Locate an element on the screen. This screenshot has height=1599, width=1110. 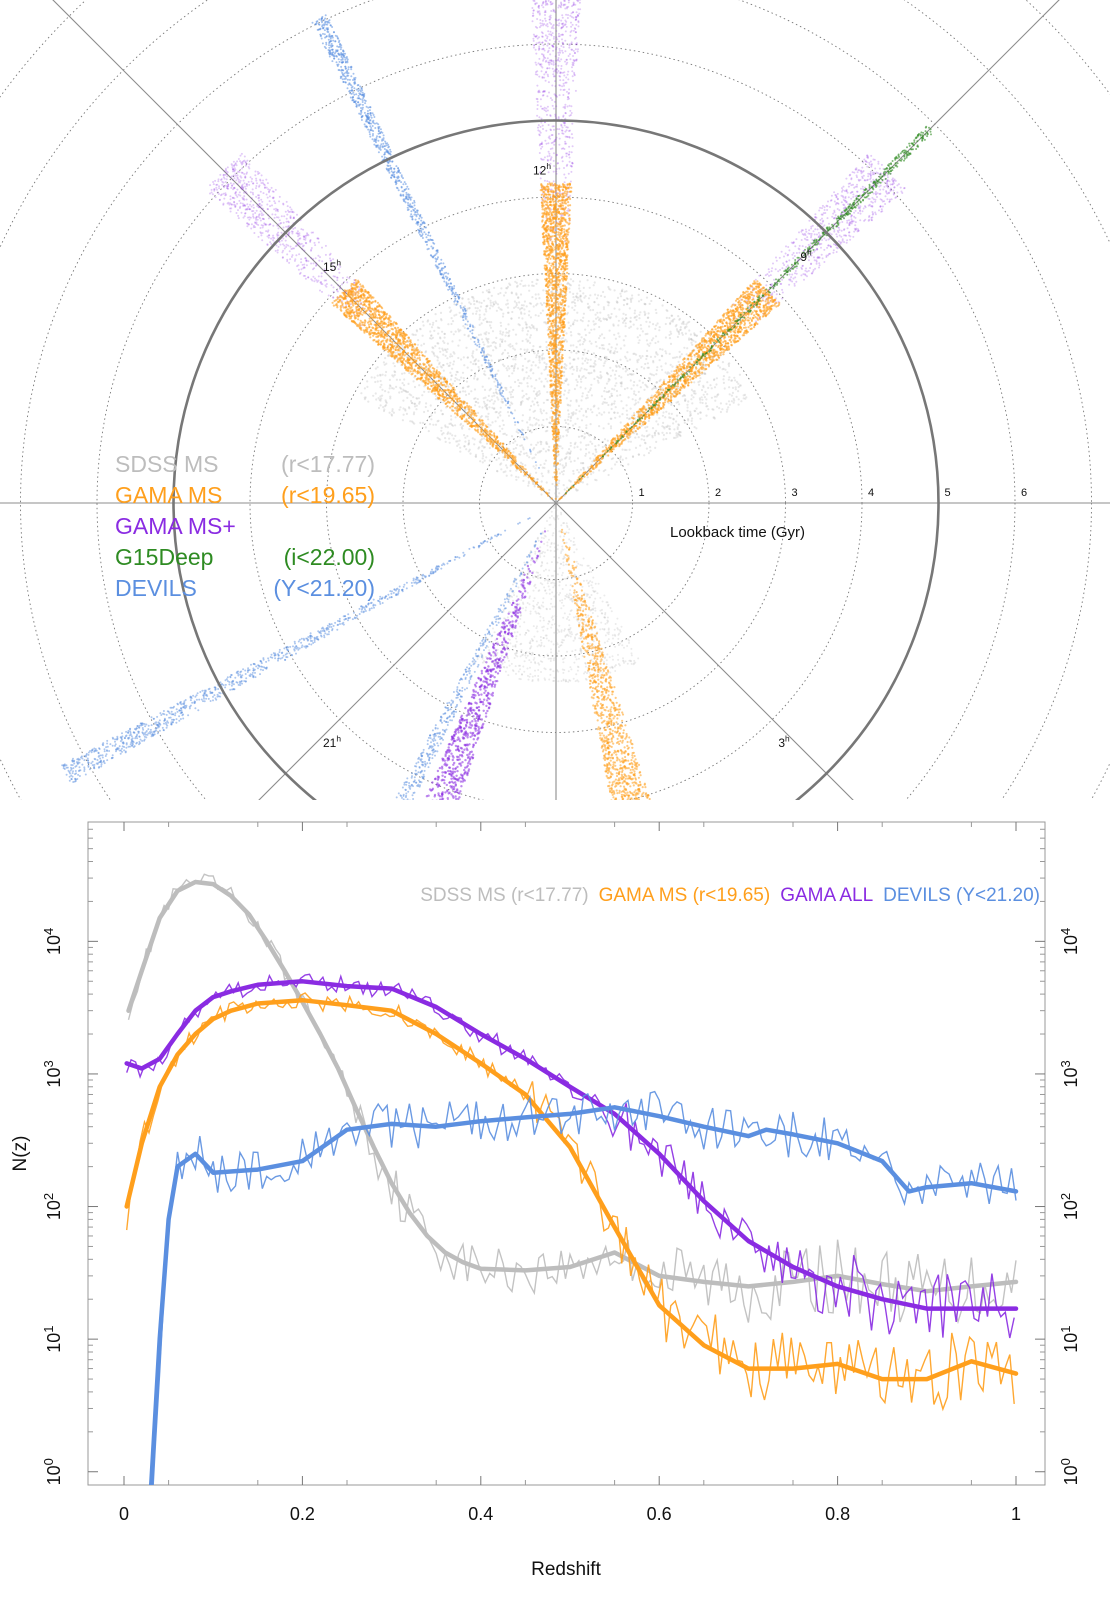
nz-legend-entry: GAMA MS (r<19.65) is located at coordinates (685, 895).